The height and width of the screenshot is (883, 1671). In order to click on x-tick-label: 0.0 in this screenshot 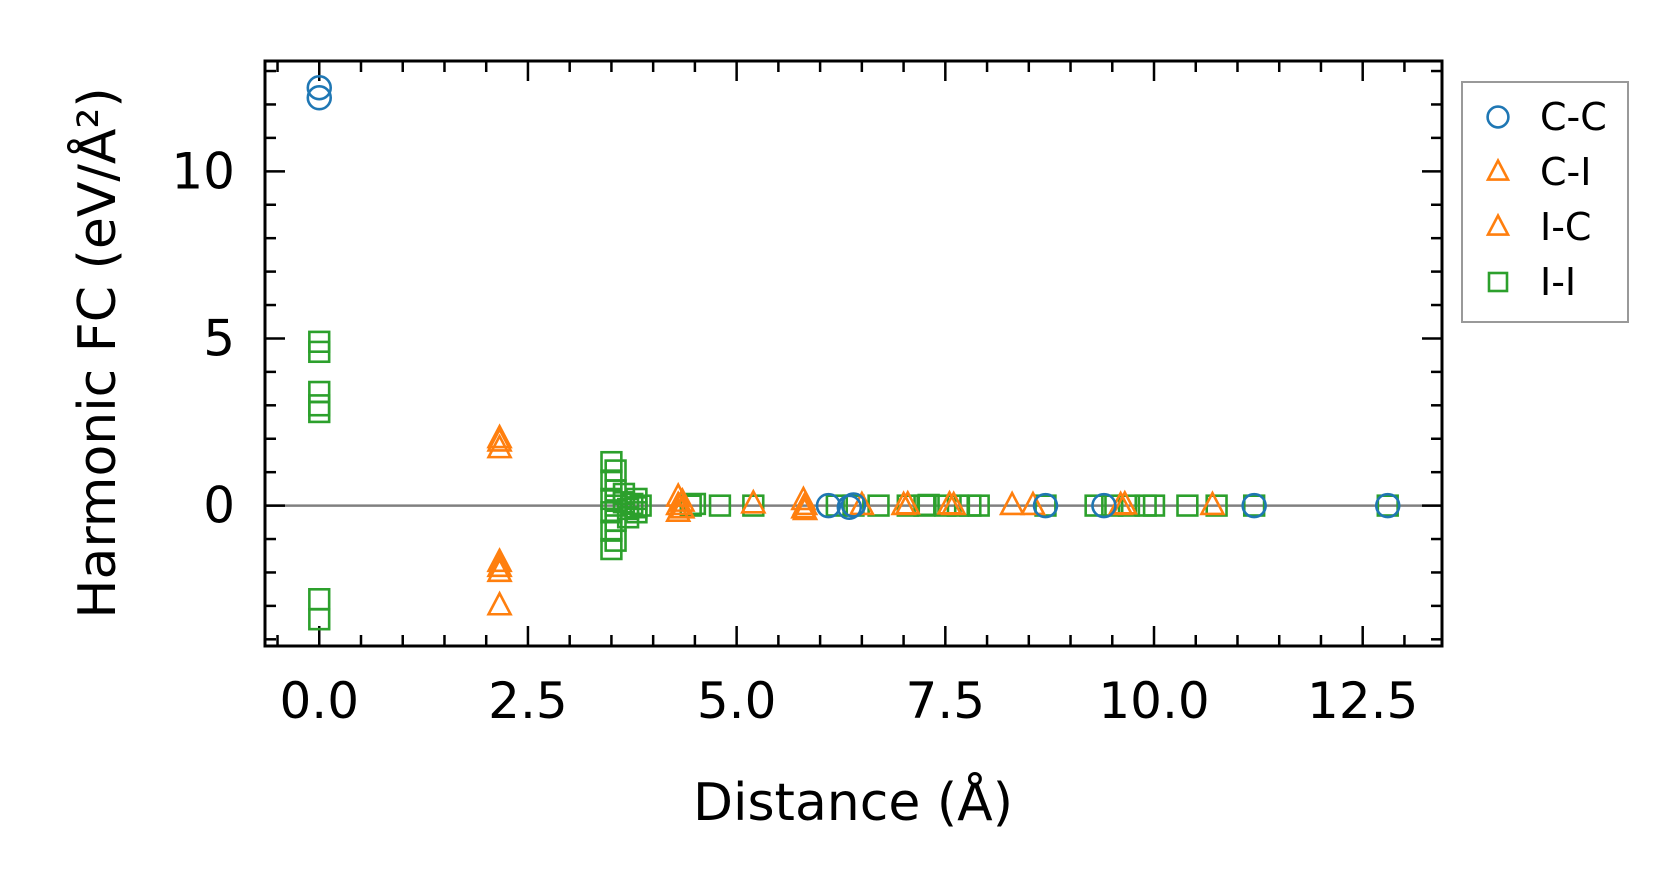, I will do `click(319, 701)`.